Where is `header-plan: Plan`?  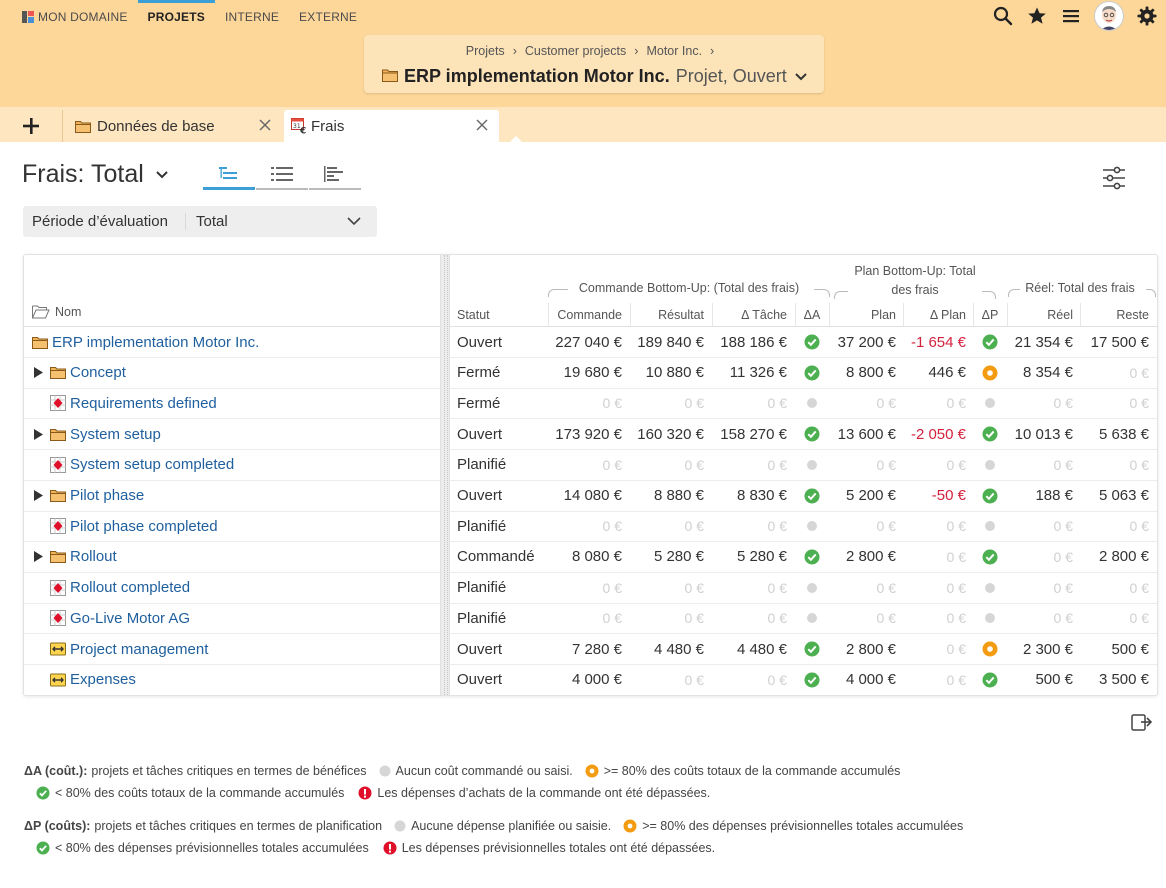 header-plan: Plan is located at coordinates (883, 315).